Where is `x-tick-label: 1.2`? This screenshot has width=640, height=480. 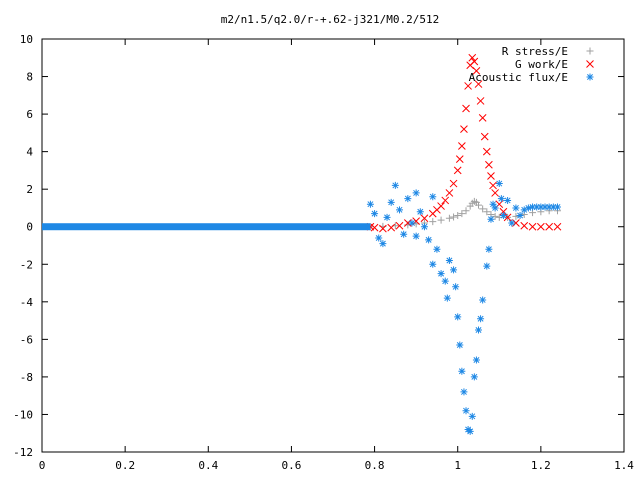
x-tick-label: 1.2 is located at coordinates (541, 465).